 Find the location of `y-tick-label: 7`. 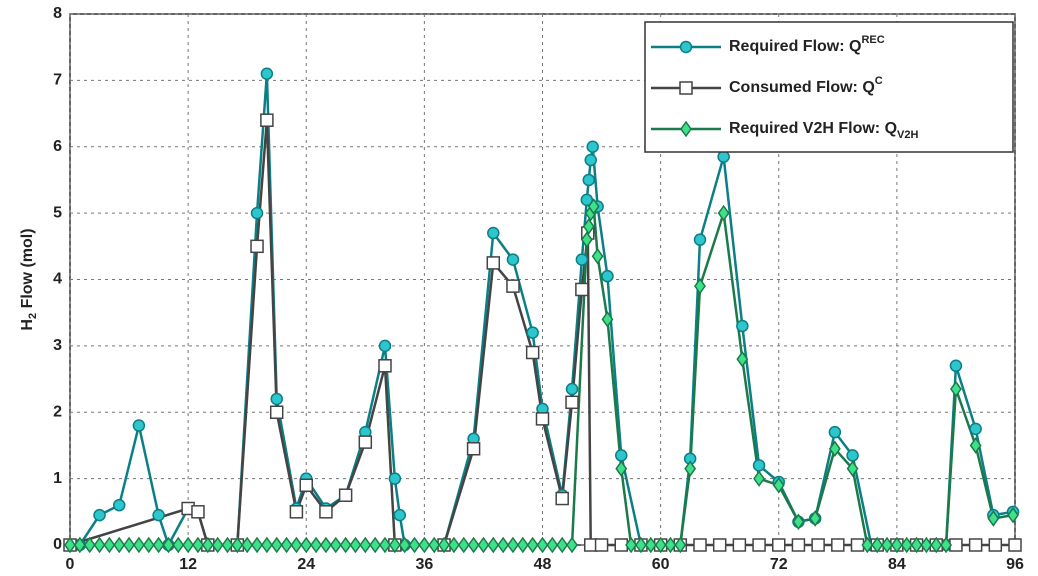

y-tick-label: 7 is located at coordinates (57, 80).